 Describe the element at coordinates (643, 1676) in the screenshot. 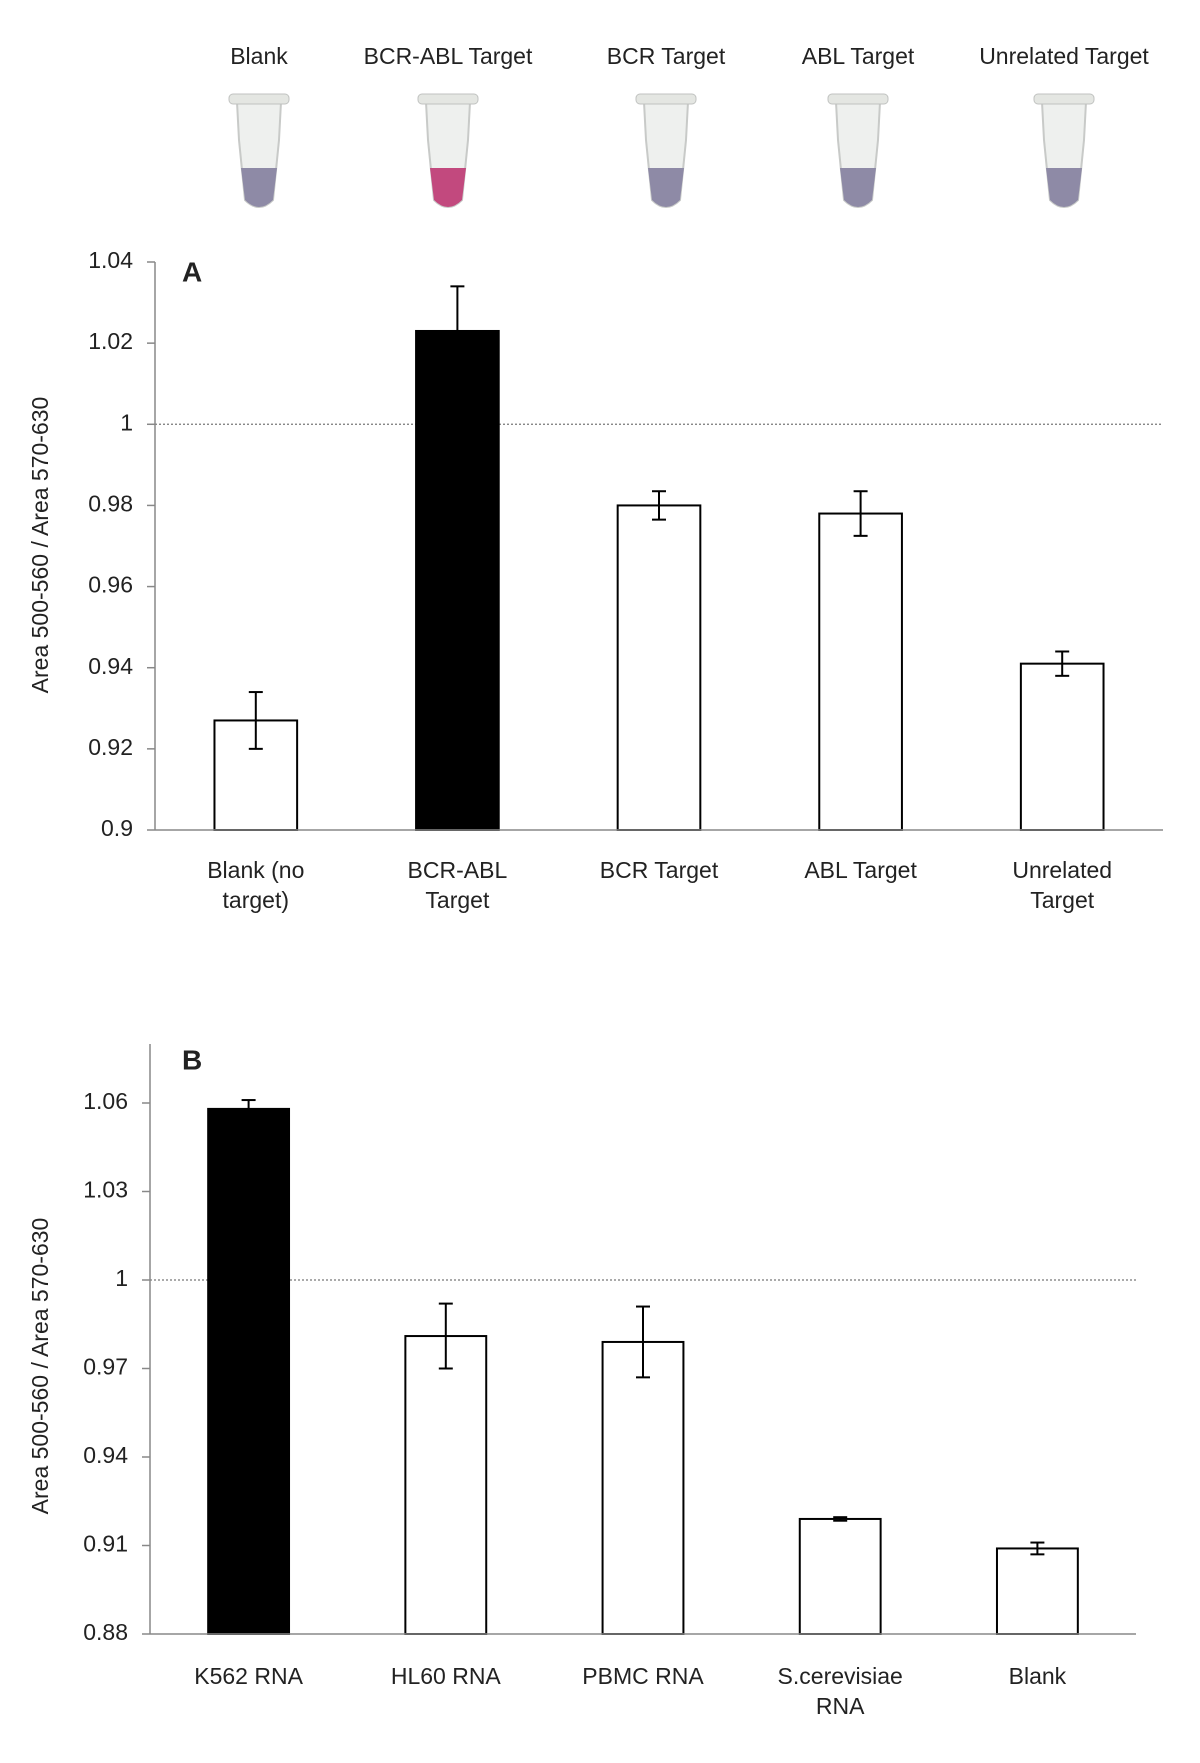

I see `x-tick-label: PBMC RNA` at that location.